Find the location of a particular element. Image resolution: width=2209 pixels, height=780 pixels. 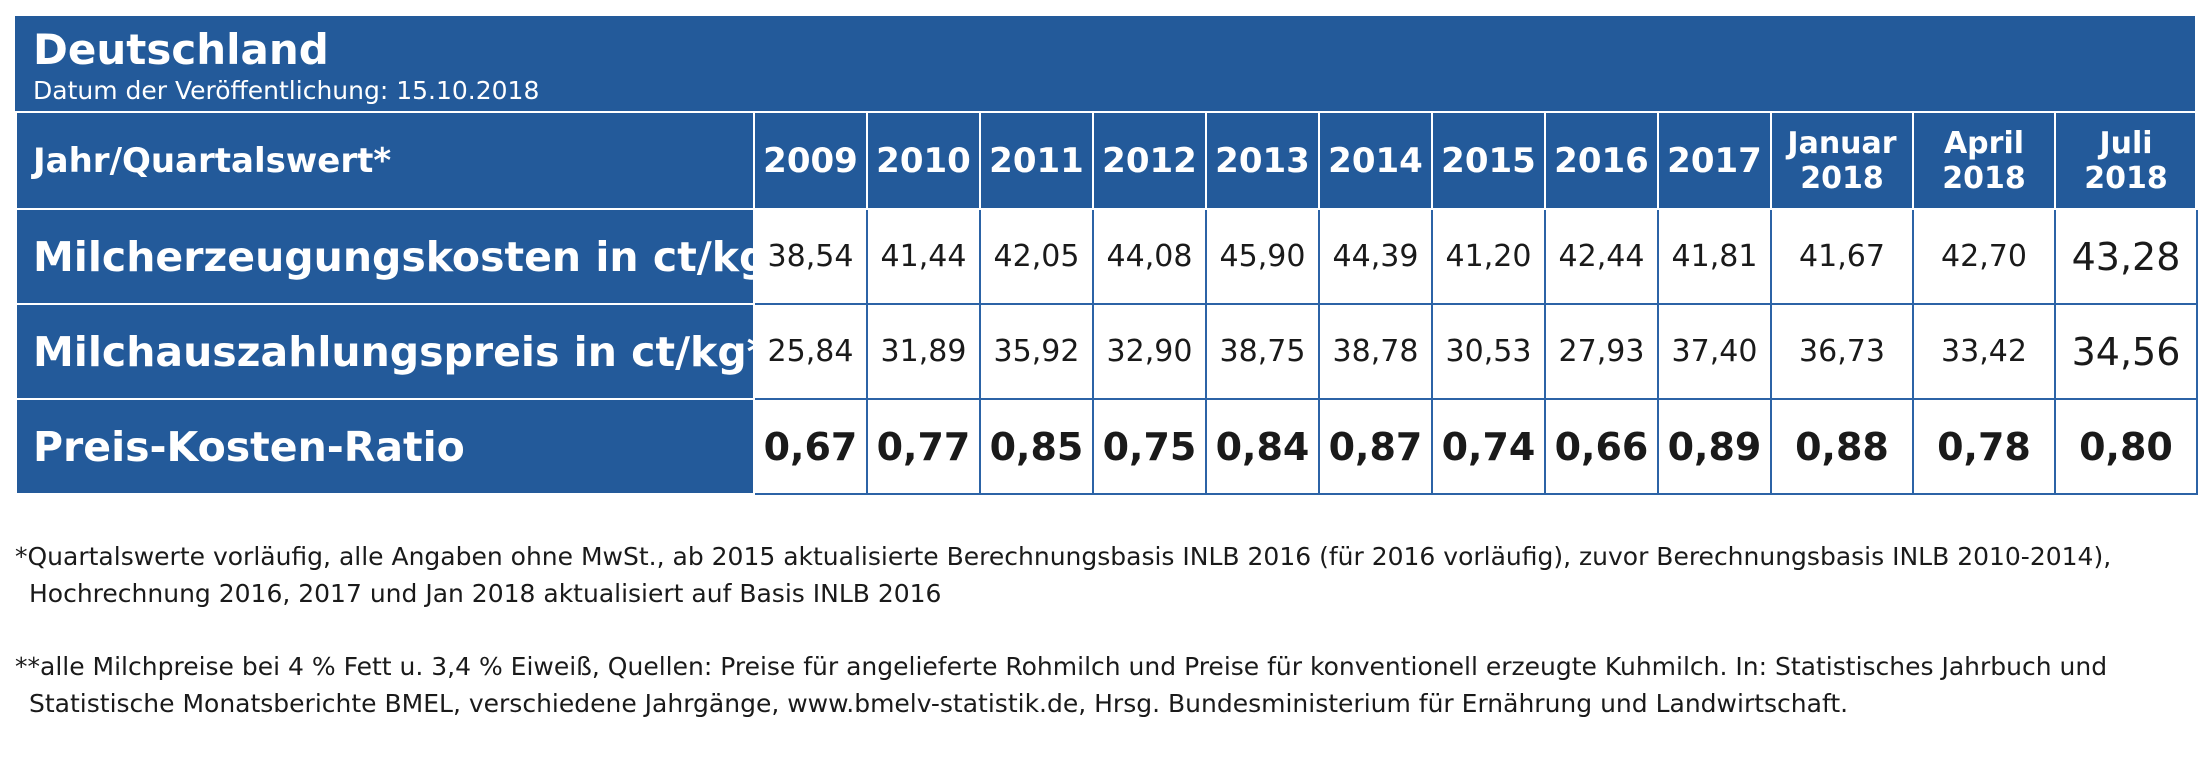

column-header-year: 2015 is located at coordinates (1488, 160).